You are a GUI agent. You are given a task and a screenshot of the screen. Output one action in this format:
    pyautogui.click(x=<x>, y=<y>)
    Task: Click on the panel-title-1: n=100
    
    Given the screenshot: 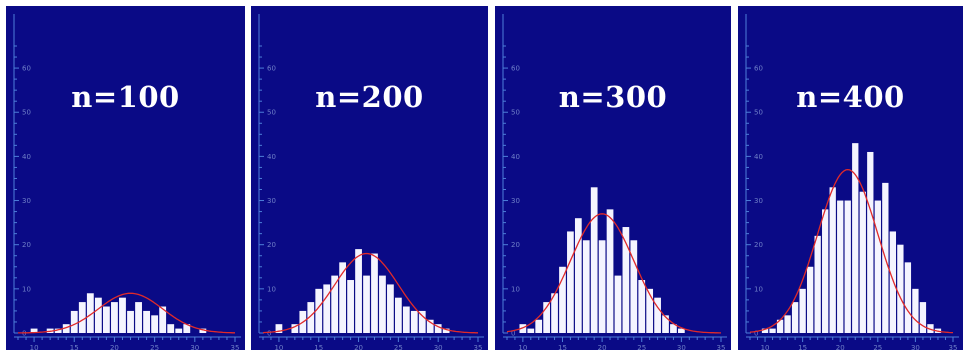 What is the action you would take?
    pyautogui.click(x=125, y=97)
    